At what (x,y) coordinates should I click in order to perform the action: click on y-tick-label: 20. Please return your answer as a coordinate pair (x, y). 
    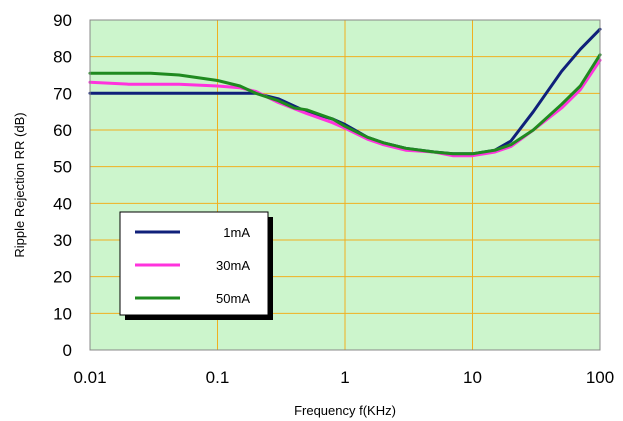
    Looking at the image, I should click on (62, 277).